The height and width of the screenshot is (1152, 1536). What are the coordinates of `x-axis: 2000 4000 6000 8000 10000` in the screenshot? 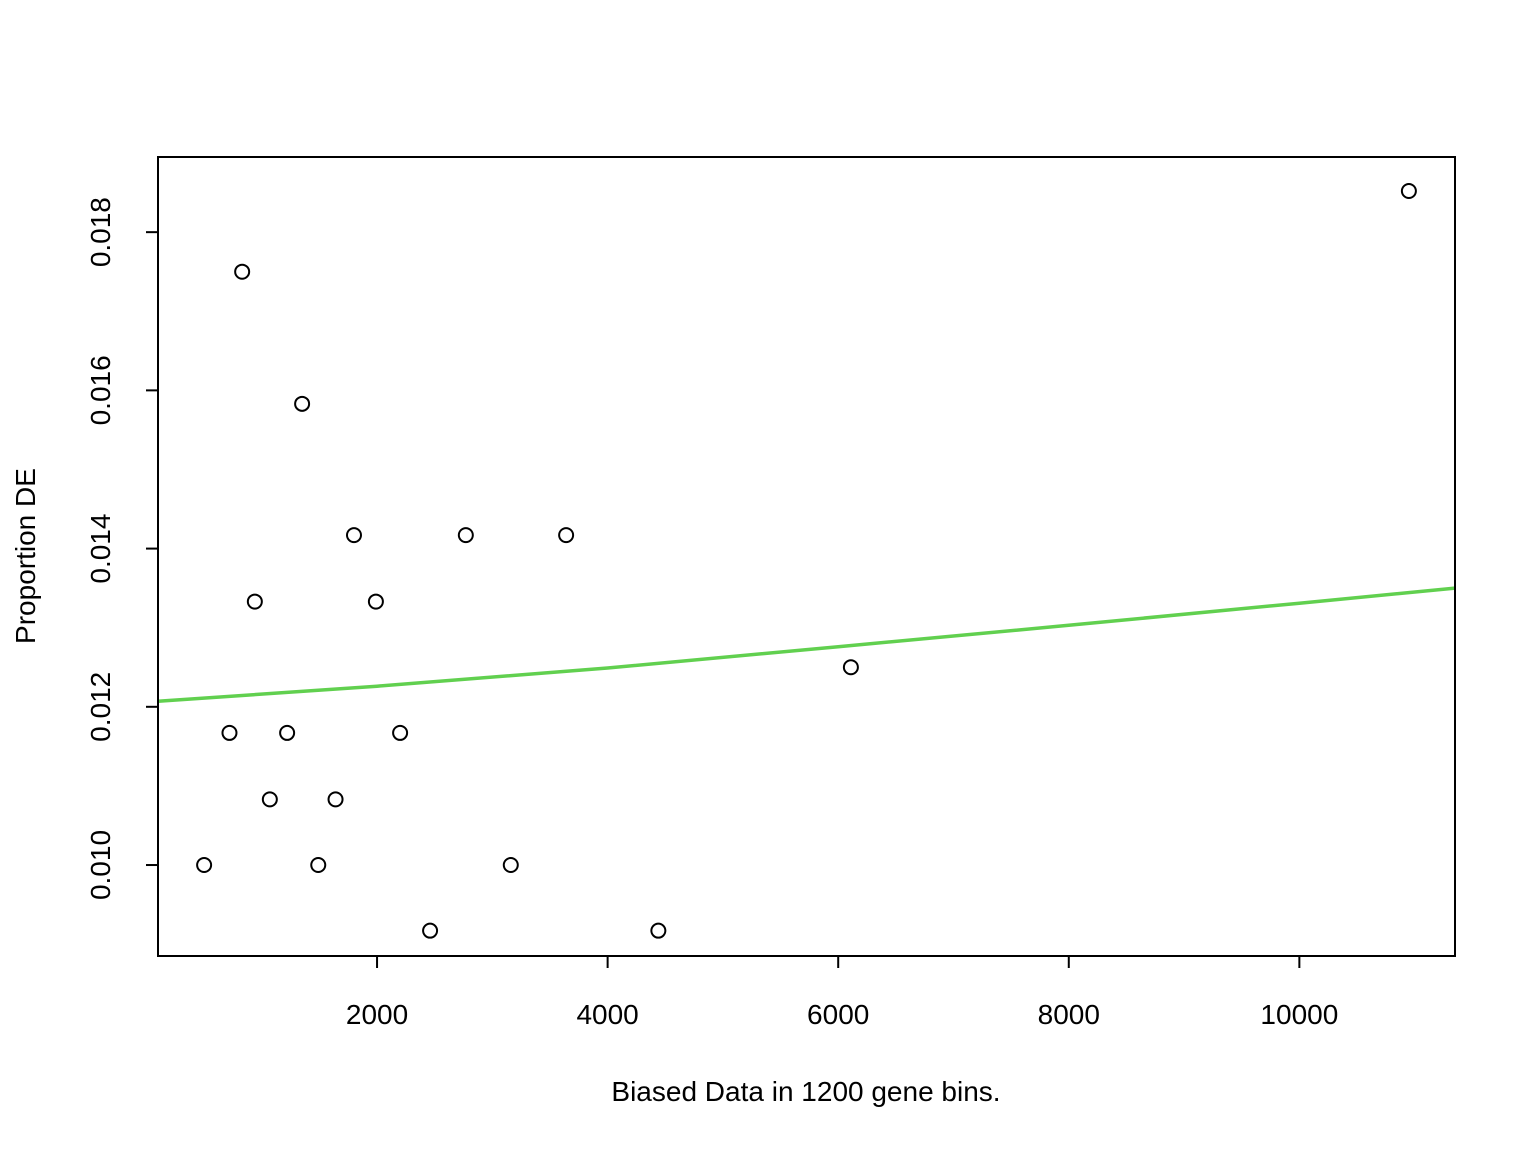 It's located at (842, 992).